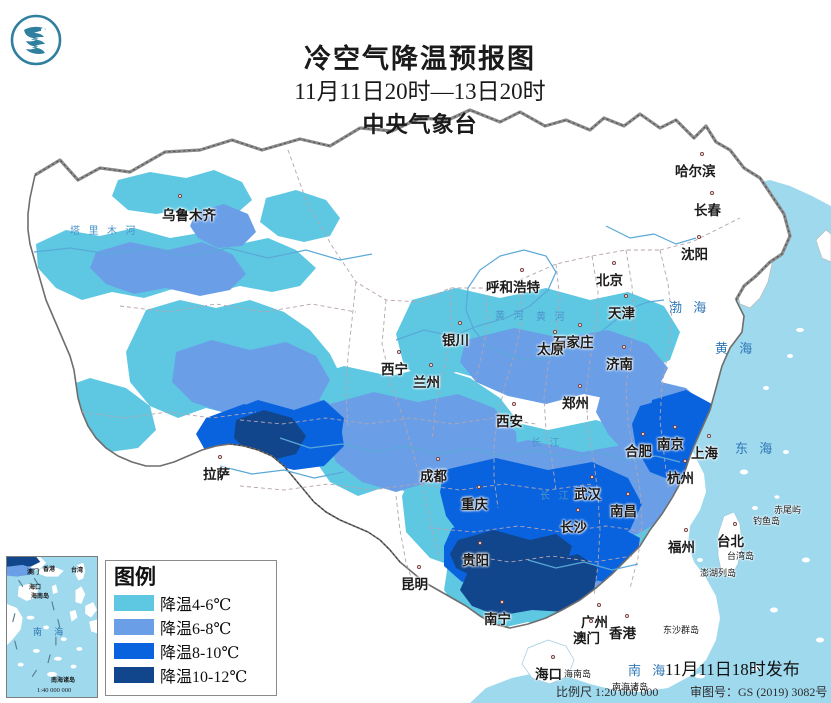  What do you see at coordinates (480, 543) in the screenshot?
I see `city-marker-贵阳` at bounding box center [480, 543].